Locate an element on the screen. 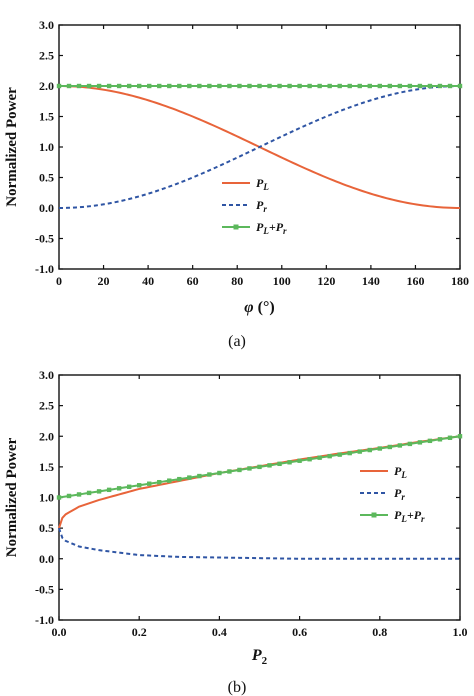 This screenshot has height=696, width=474. y-tick-label: 2.5 is located at coordinates (46, 56).